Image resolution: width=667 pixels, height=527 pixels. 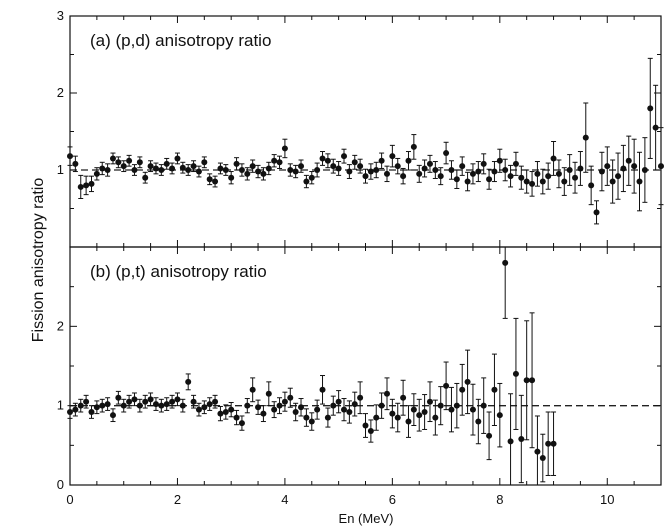 I want to click on y-tick-label: 0, so click(x=60, y=484).